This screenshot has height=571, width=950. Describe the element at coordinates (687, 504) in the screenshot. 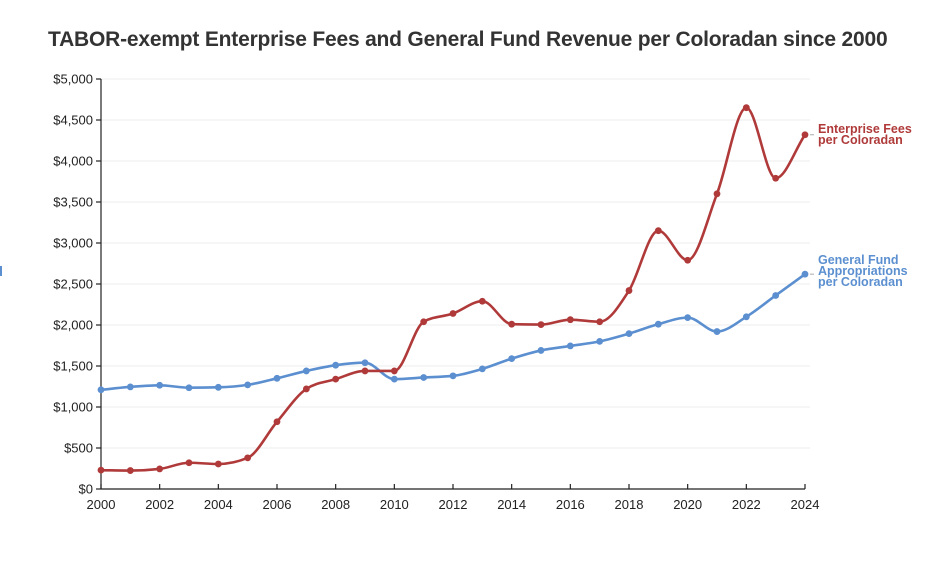

I see `x-tick-label: 2020` at that location.